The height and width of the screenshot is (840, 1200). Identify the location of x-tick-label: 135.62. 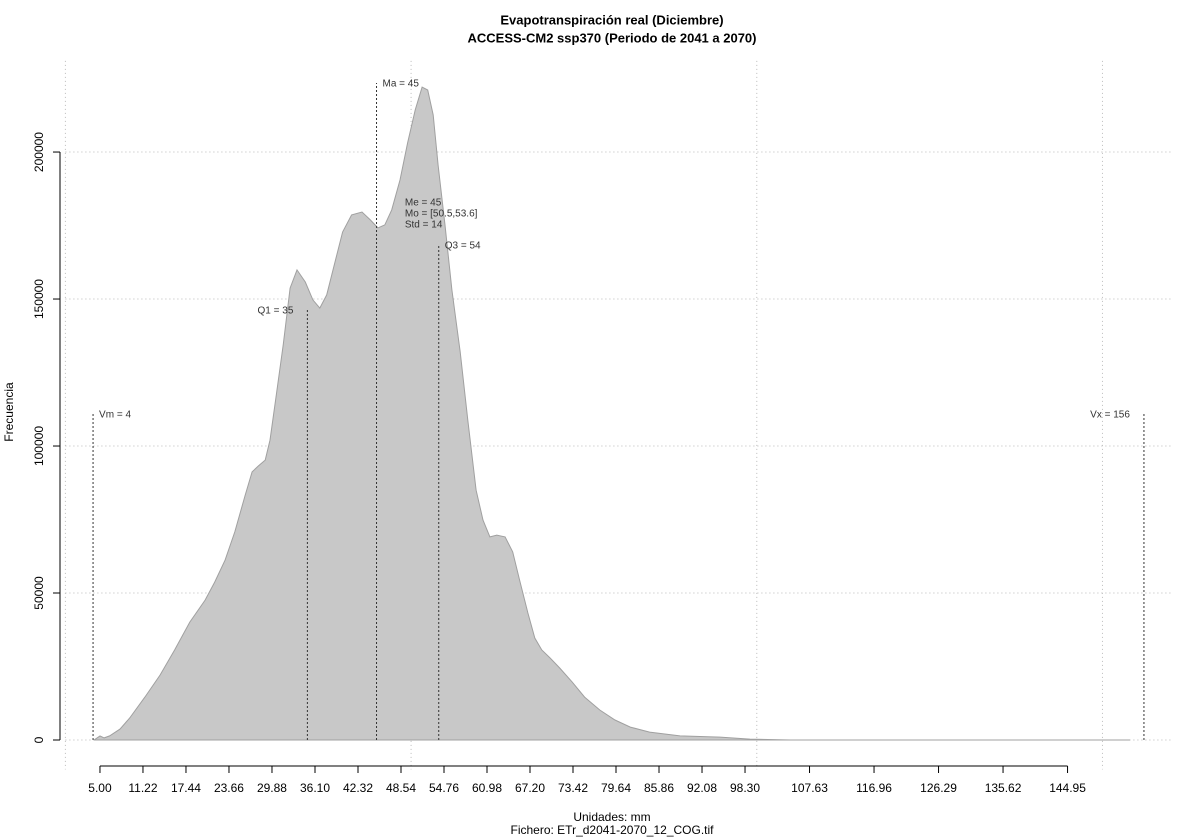
(1003, 788).